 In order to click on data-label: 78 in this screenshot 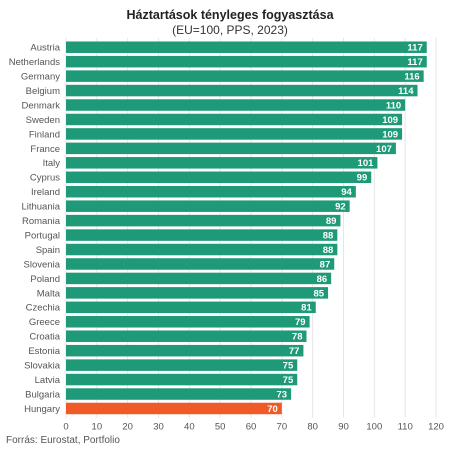, I will do `click(297, 337)`.